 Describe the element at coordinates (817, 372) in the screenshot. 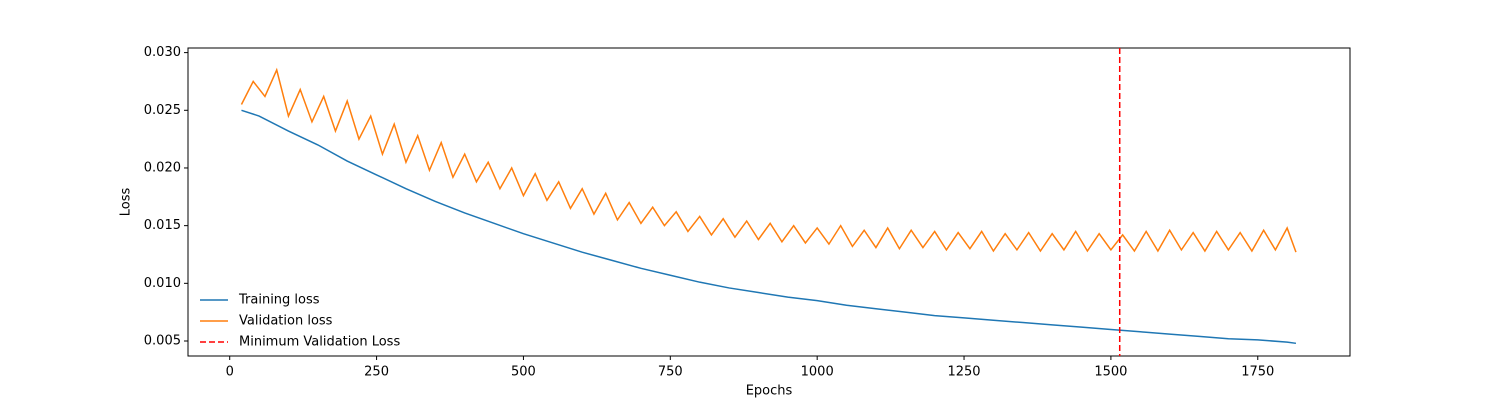

I see `x-tick-label: 1000` at that location.